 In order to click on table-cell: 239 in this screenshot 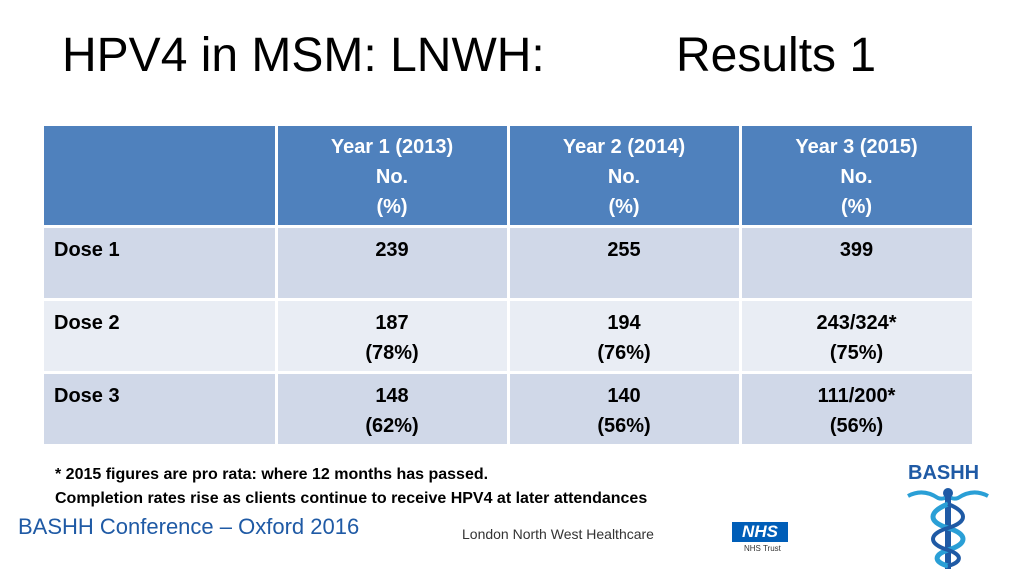, I will do `click(393, 263)`.